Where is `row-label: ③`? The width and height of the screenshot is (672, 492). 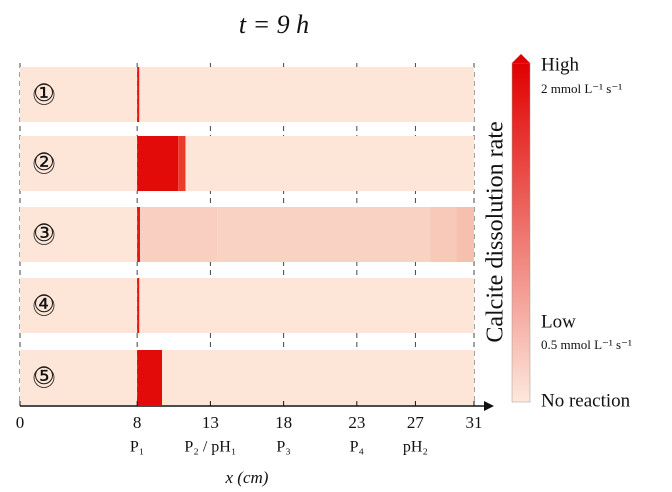
row-label: ③ is located at coordinates (44, 234).